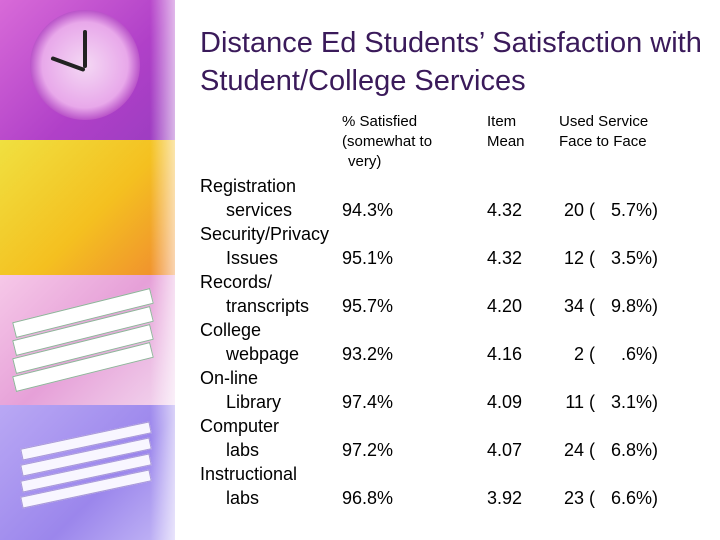 Image resolution: width=720 pixels, height=540 pixels. I want to click on header-mean: Item Mean, so click(506, 132).